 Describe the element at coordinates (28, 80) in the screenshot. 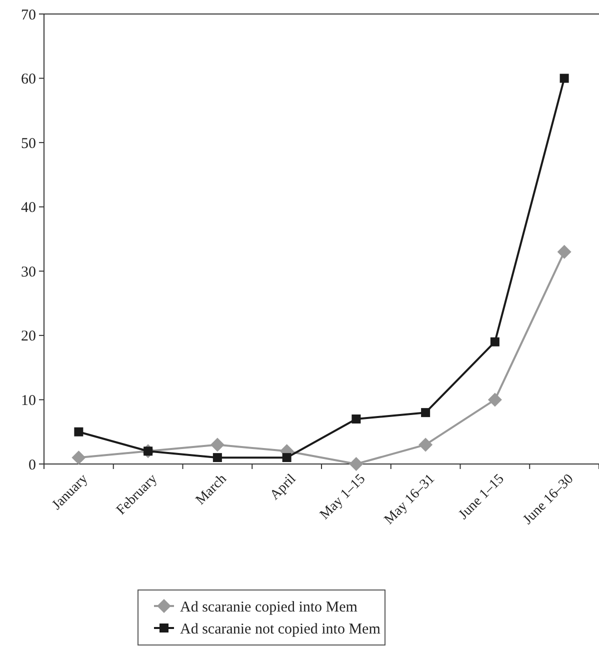

I see `y-tick-label: 60` at that location.